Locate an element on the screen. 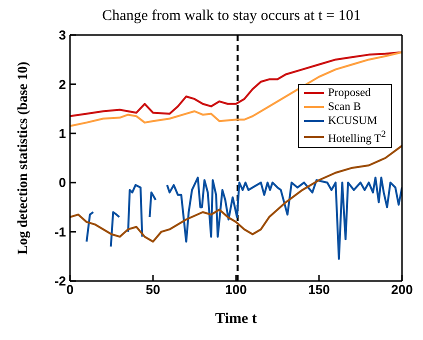 The width and height of the screenshot is (423, 340). y-tick-label: 3 is located at coordinates (62, 35).